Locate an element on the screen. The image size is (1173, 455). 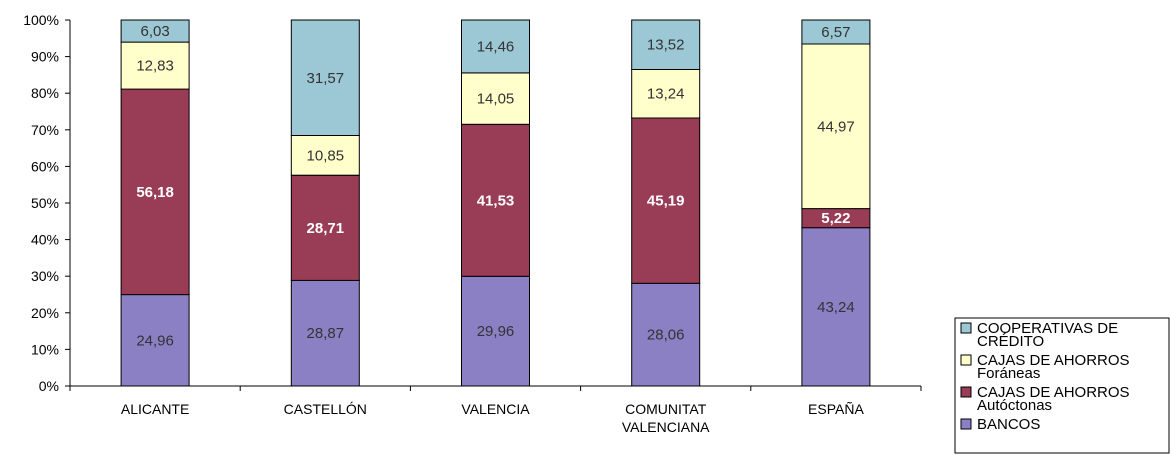
y-tick-label: 80% is located at coordinates (45, 93).